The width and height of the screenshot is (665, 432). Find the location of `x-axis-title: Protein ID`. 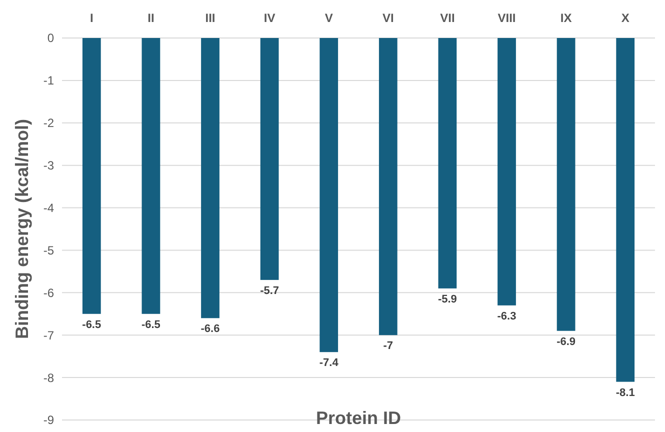

x-axis-title: Protein ID is located at coordinates (359, 418).